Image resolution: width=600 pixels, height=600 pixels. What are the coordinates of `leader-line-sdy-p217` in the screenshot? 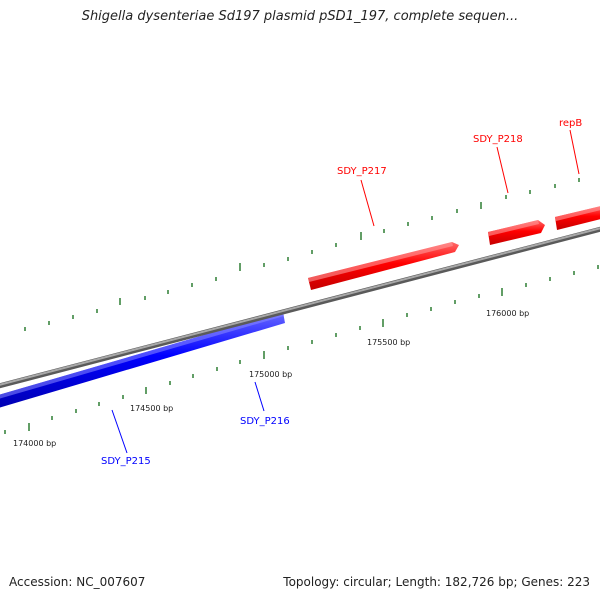 It's located at (367, 203).